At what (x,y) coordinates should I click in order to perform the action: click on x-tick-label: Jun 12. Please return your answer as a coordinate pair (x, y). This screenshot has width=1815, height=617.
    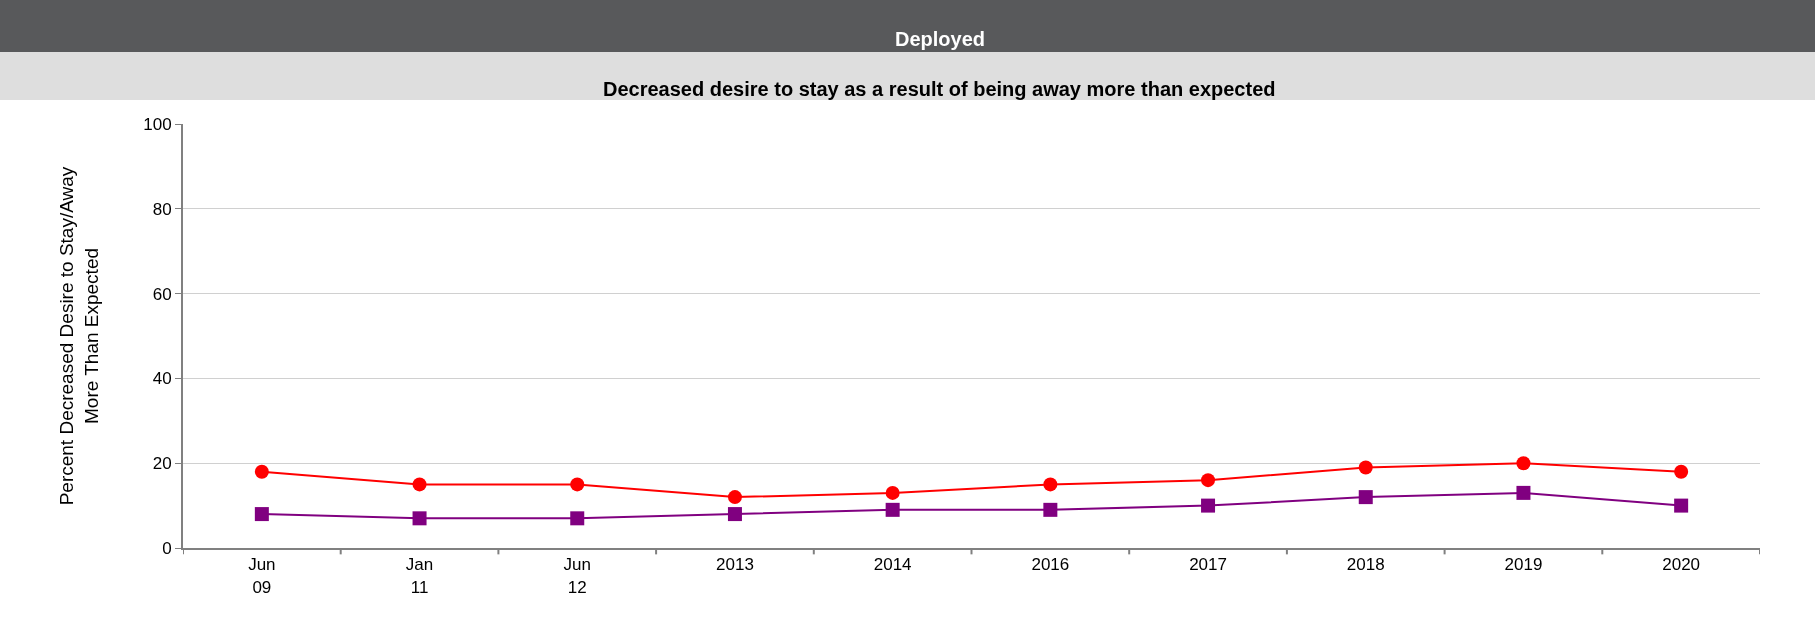
    Looking at the image, I should click on (577, 576).